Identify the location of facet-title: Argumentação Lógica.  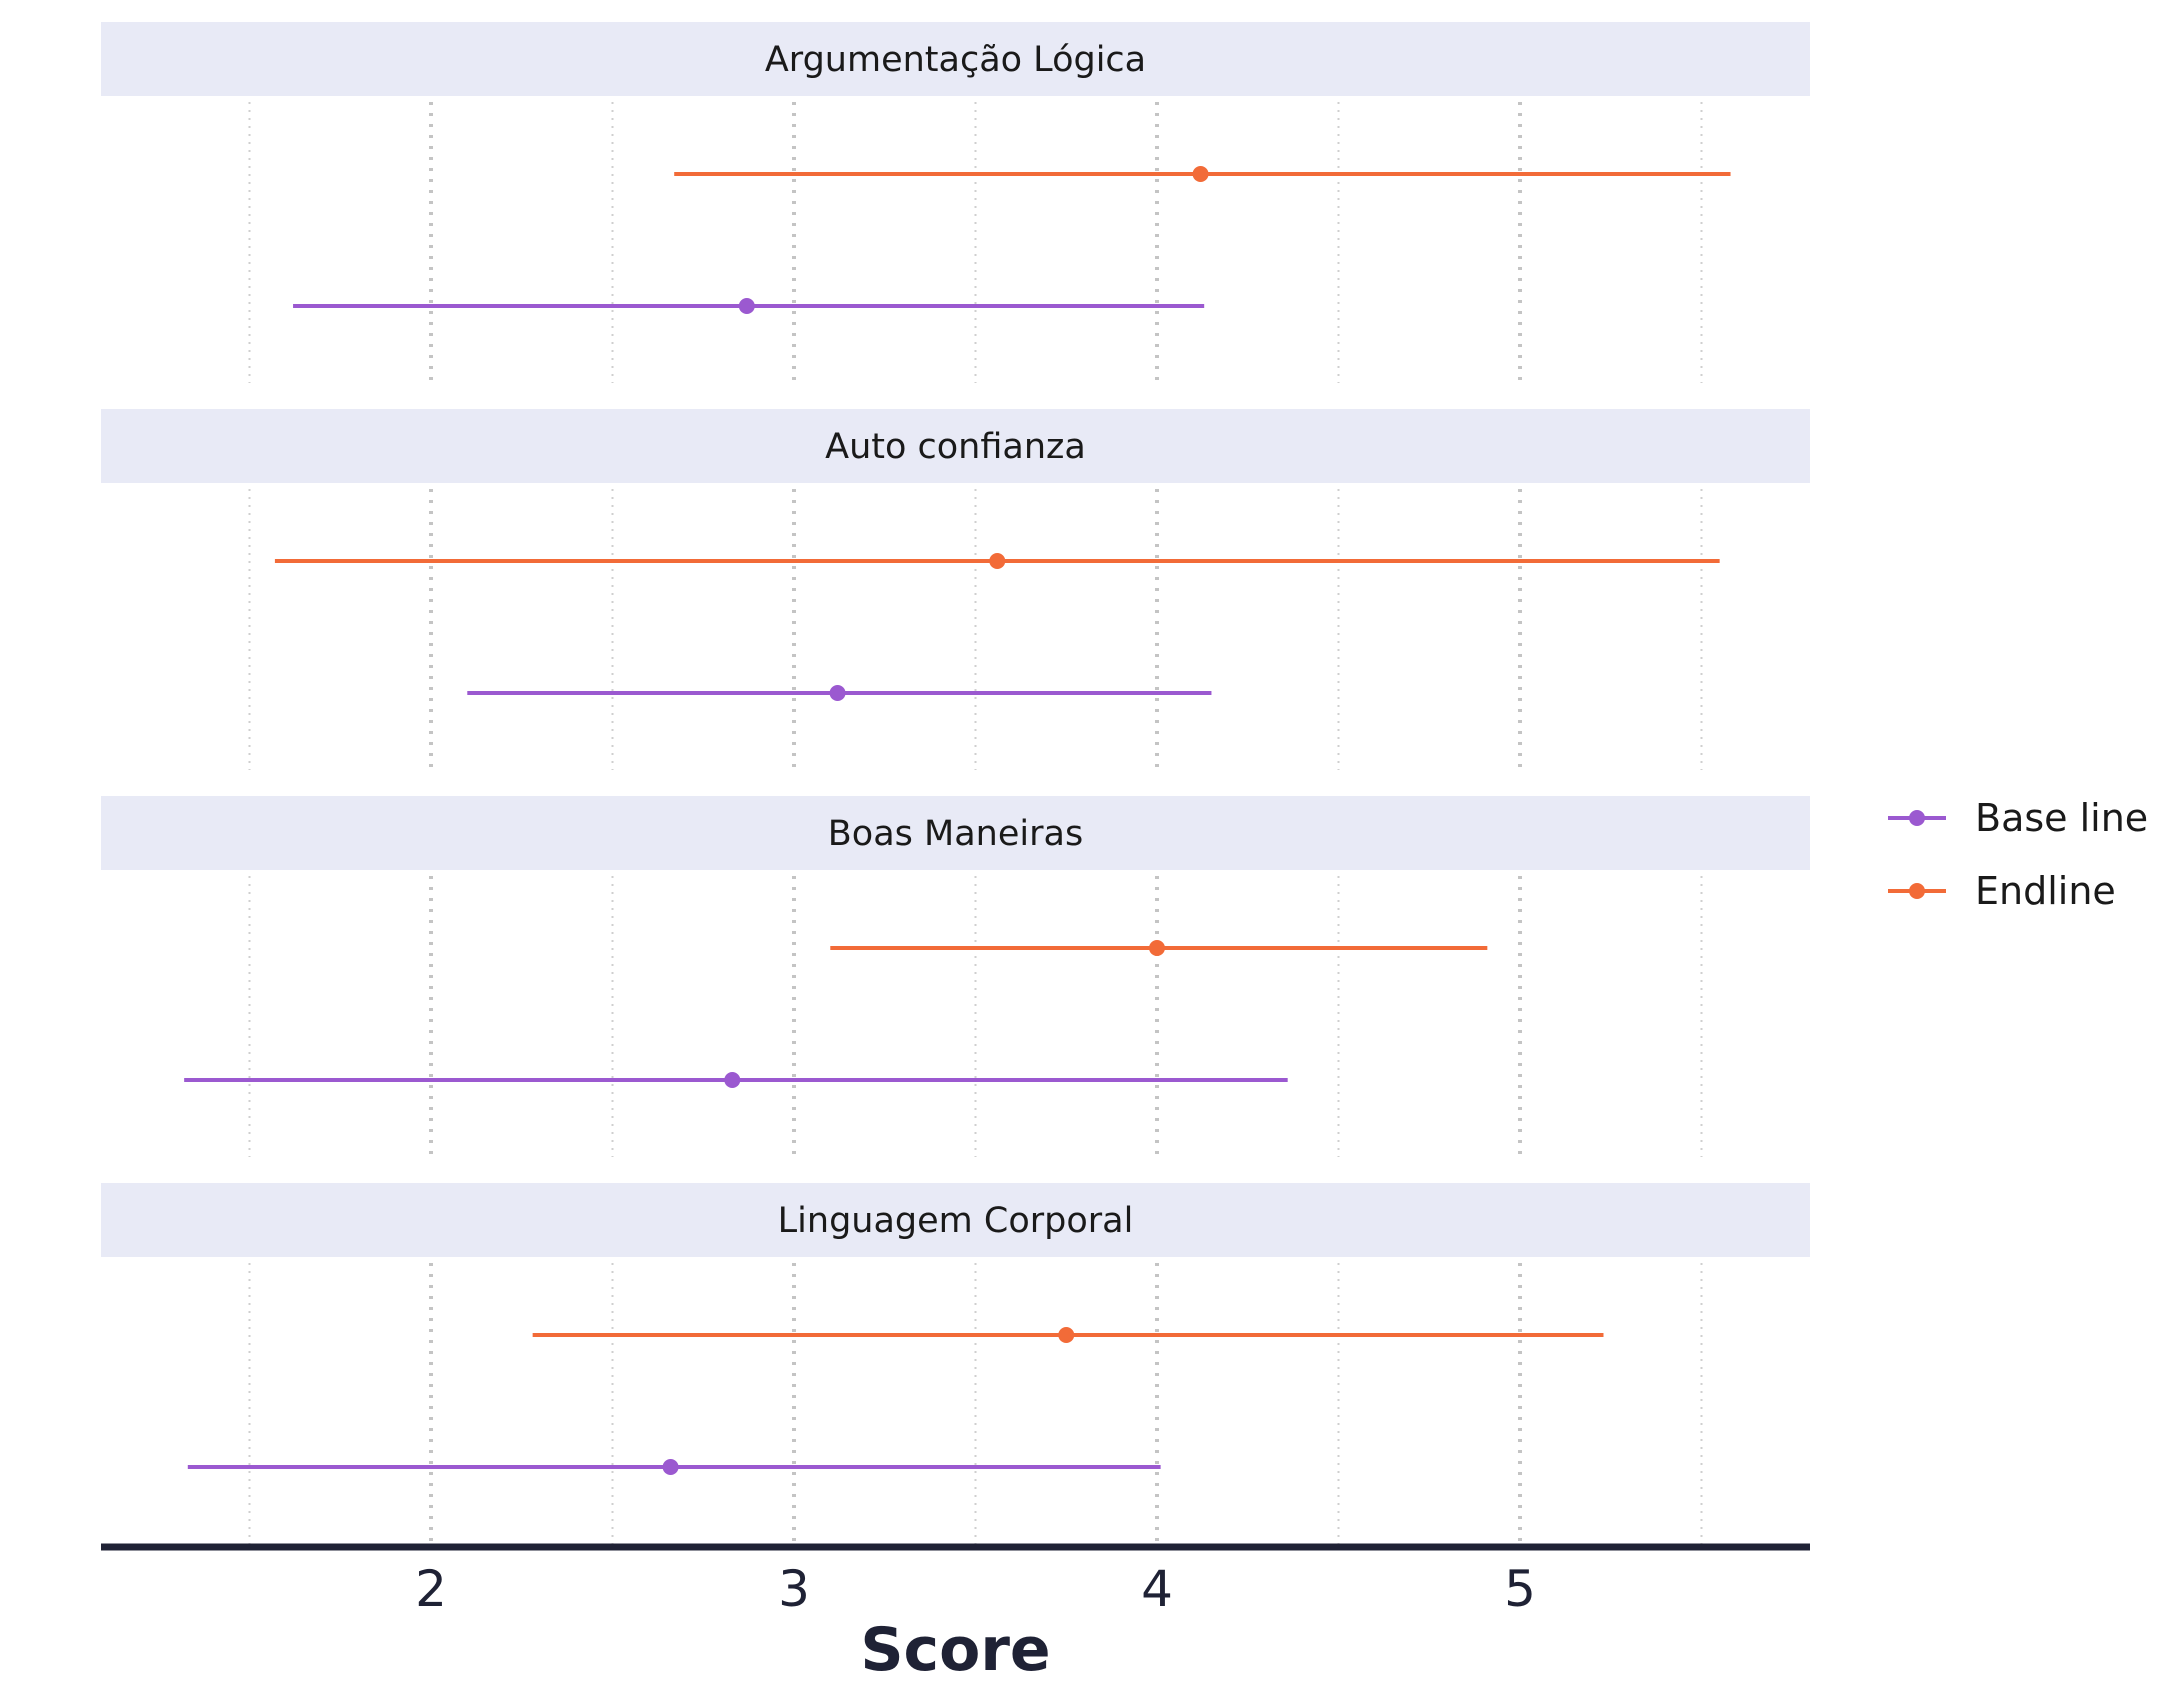
(955, 60).